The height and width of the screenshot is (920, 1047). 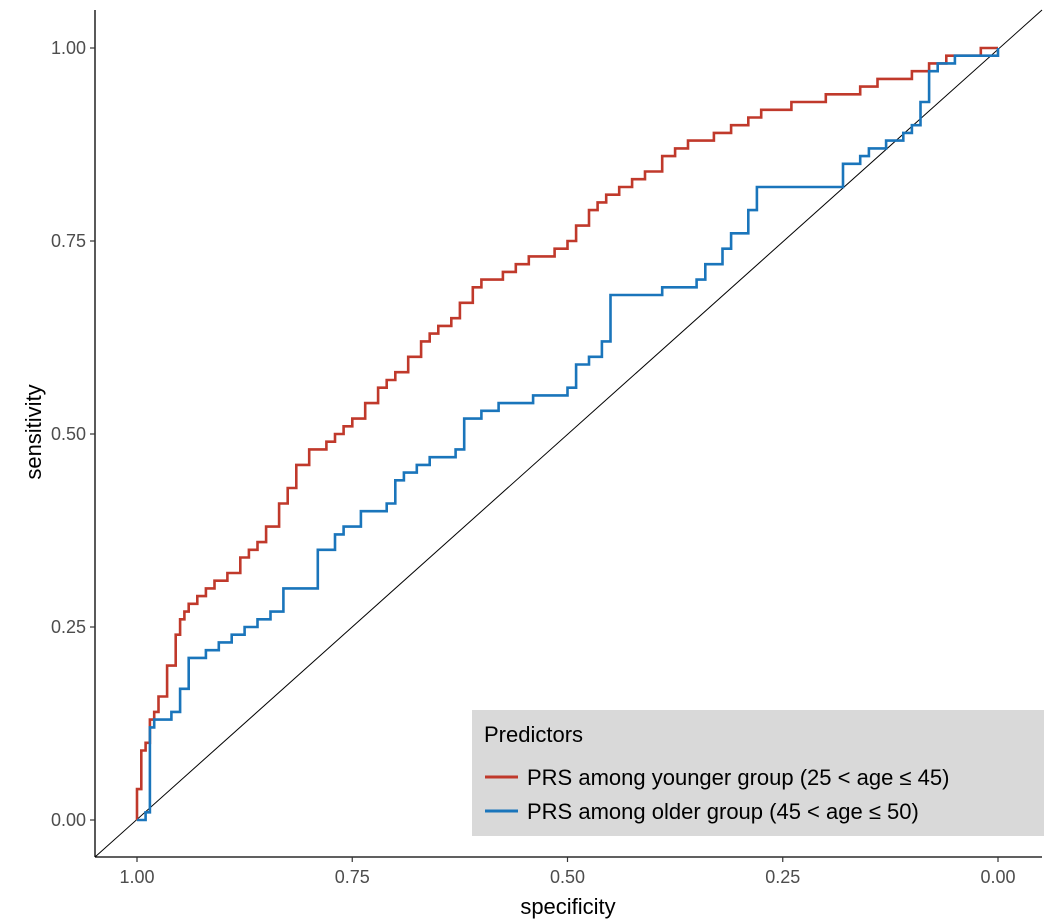 What do you see at coordinates (567, 906) in the screenshot?
I see `x-axis-title: specificity` at bounding box center [567, 906].